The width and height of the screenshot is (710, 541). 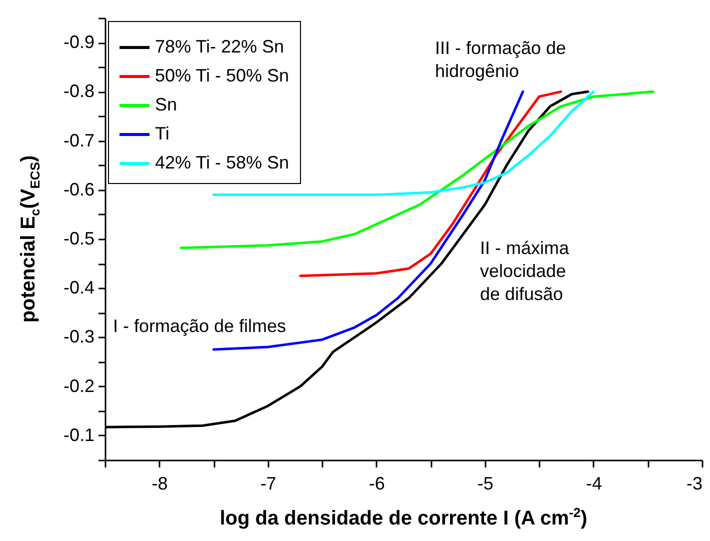 What do you see at coordinates (78, 91) in the screenshot?
I see `y-tick-label: -0.8` at bounding box center [78, 91].